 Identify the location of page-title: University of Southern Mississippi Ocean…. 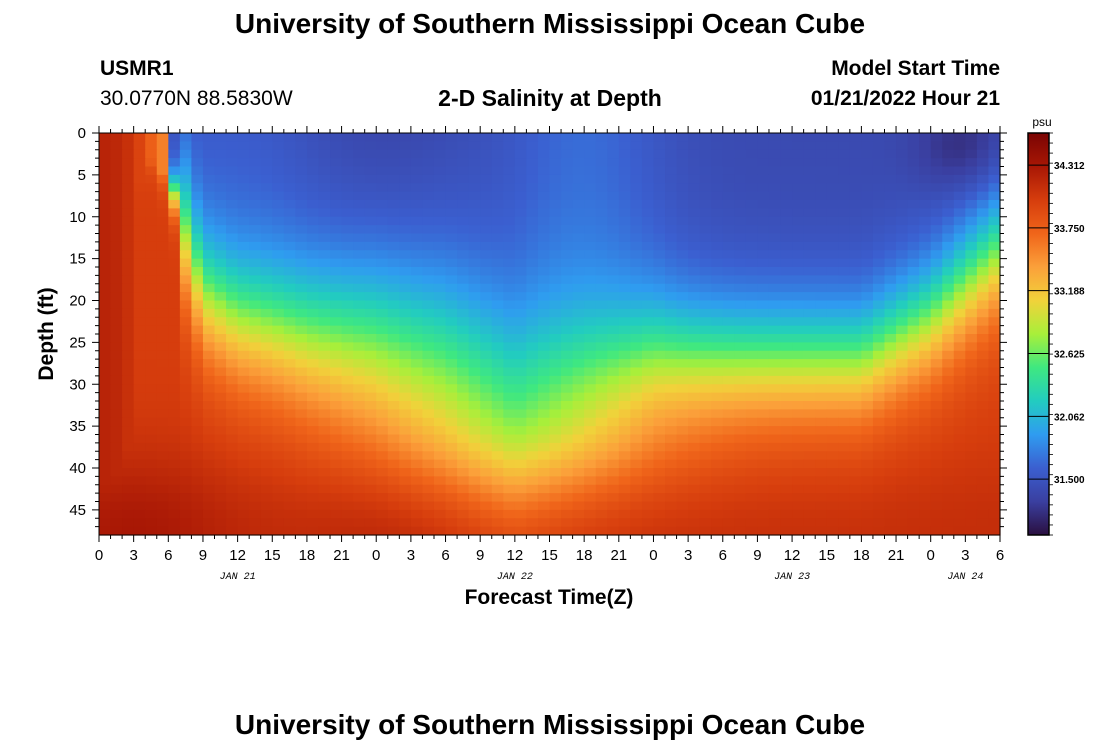
(550, 23).